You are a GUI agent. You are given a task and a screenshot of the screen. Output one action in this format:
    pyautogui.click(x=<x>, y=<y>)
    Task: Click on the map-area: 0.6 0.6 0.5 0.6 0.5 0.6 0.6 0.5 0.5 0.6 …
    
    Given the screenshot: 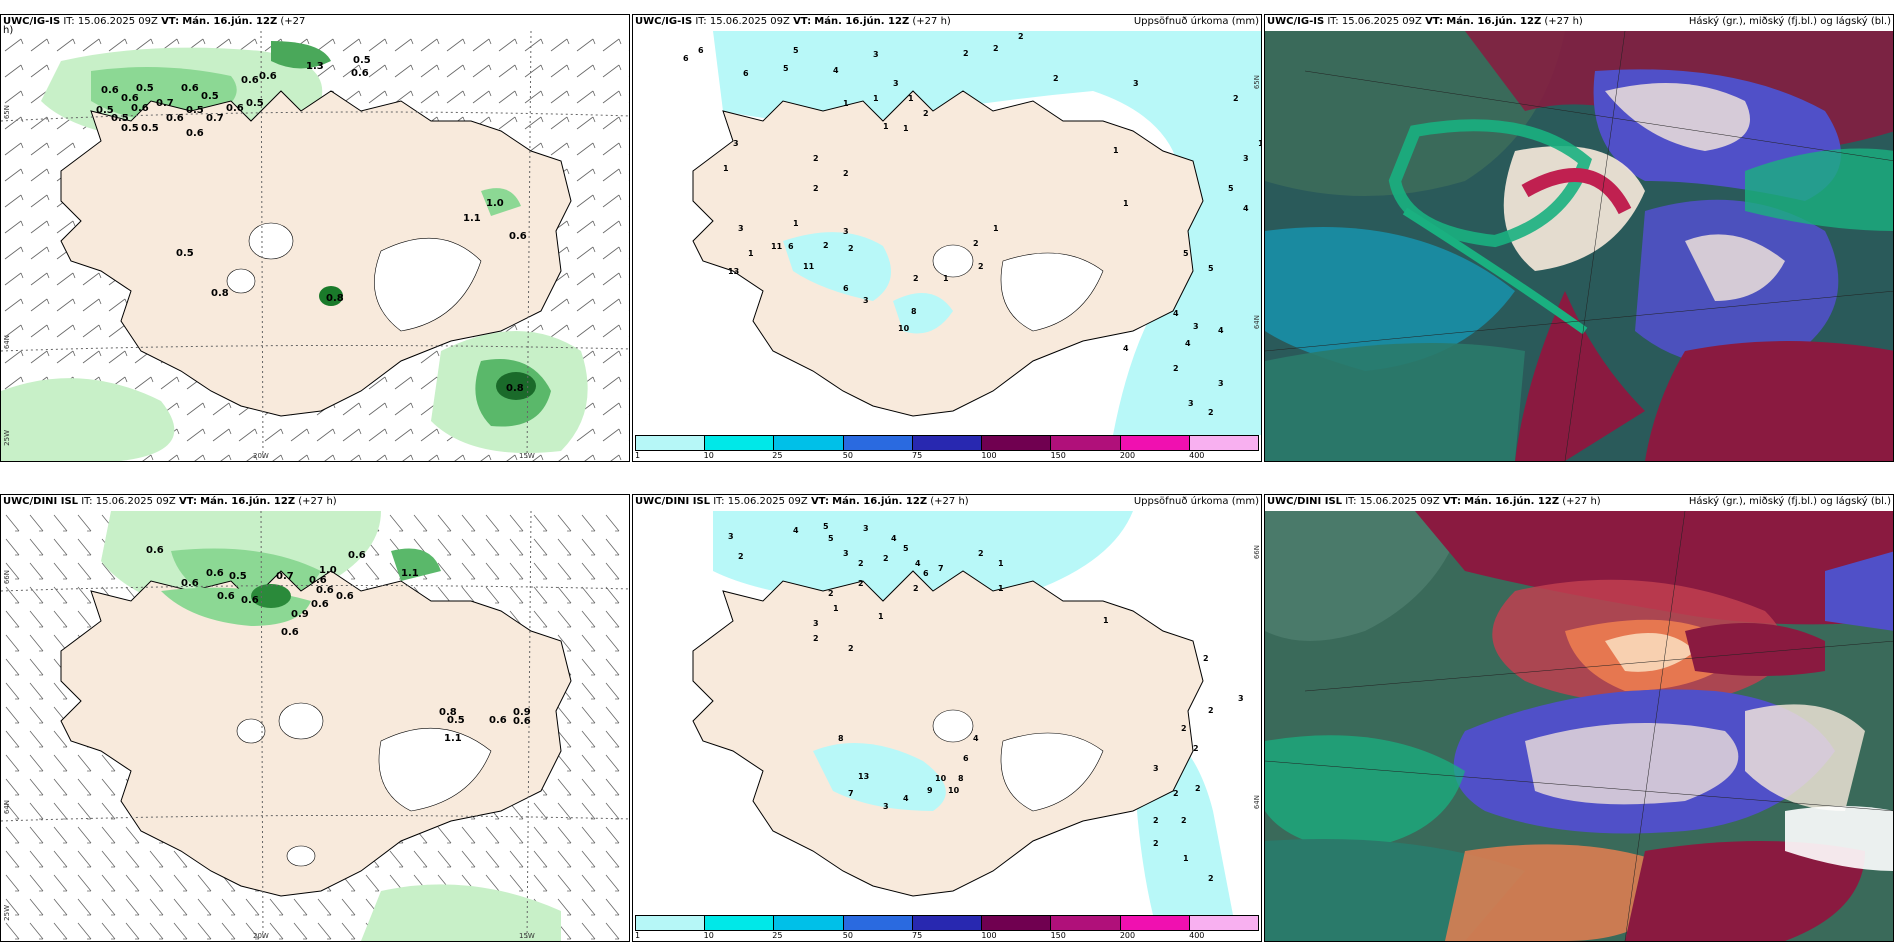 What is the action you would take?
    pyautogui.click(x=315, y=246)
    